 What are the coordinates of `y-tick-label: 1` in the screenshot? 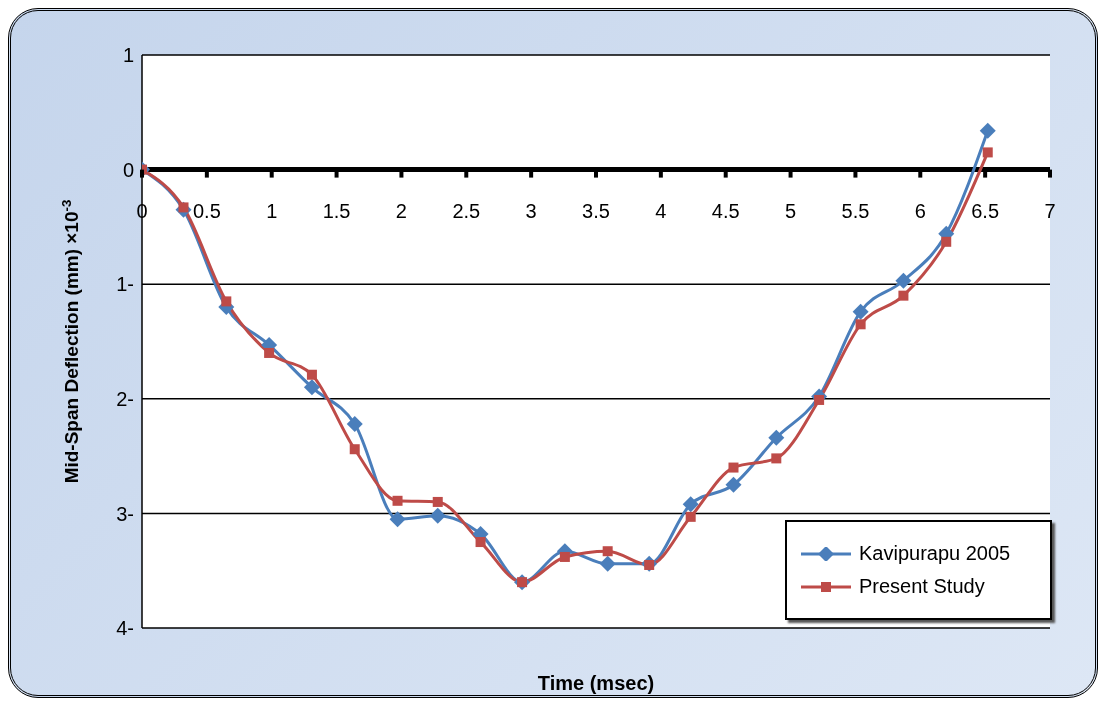 It's located at (128, 55).